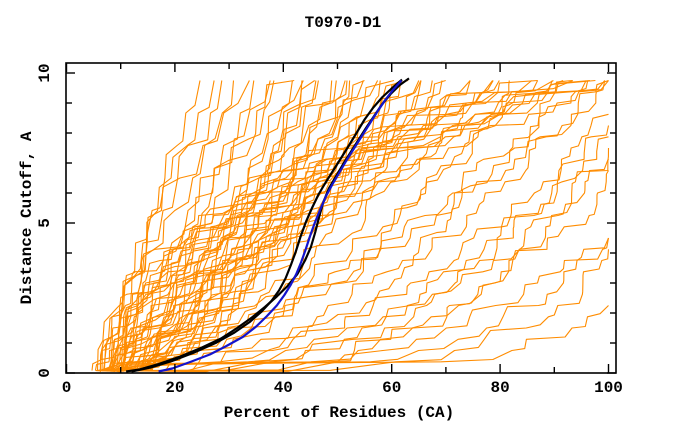  What do you see at coordinates (339, 413) in the screenshot?
I see `x-axis-title: Percent of Residues (CA)` at bounding box center [339, 413].